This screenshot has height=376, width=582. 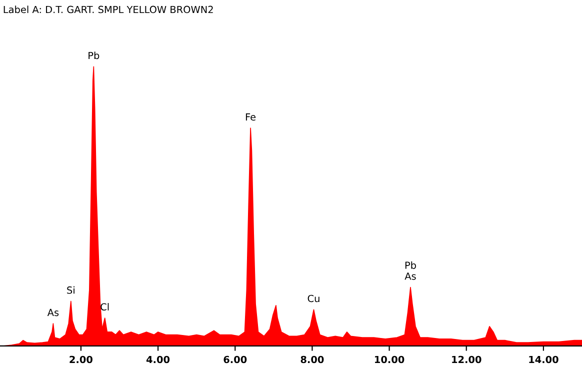 What do you see at coordinates (467, 360) in the screenshot?
I see `x-tick-label: 12.00` at bounding box center [467, 360].